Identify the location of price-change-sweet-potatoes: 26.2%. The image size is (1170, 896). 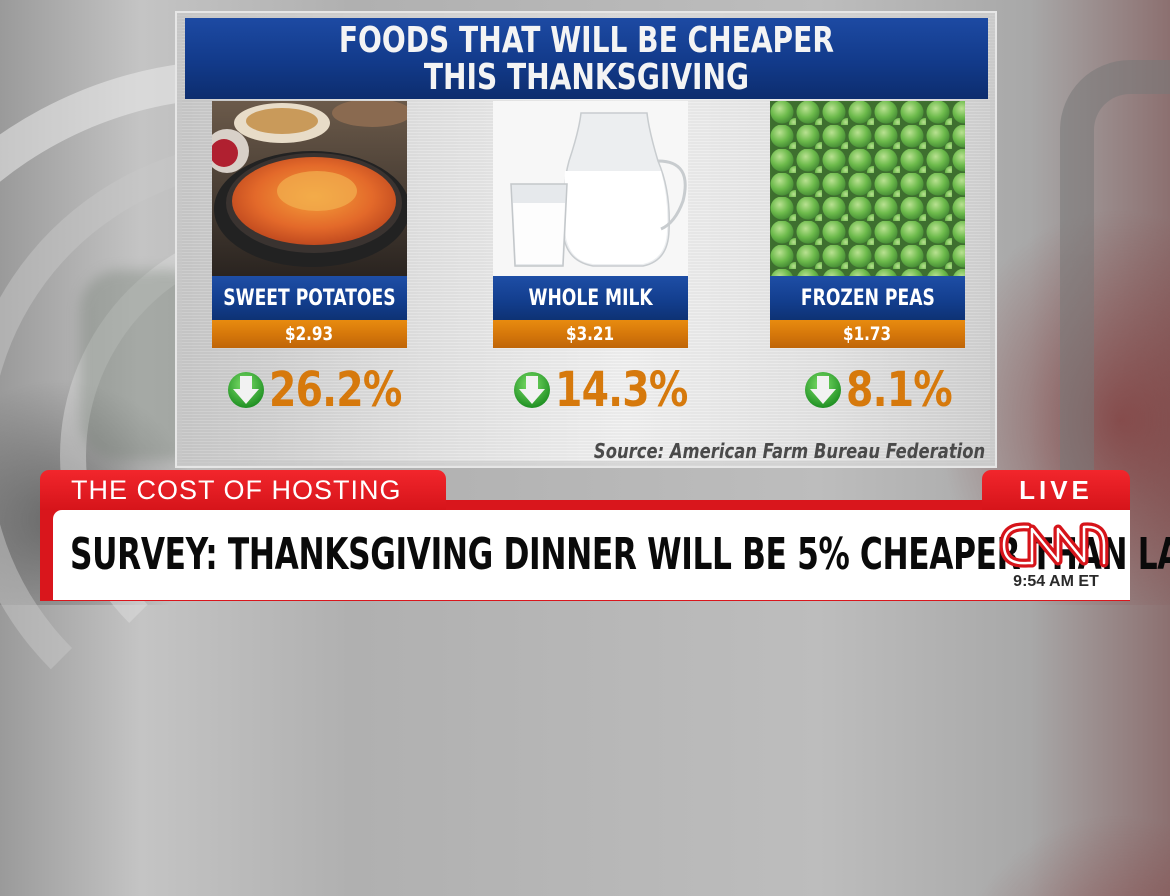
(329, 390).